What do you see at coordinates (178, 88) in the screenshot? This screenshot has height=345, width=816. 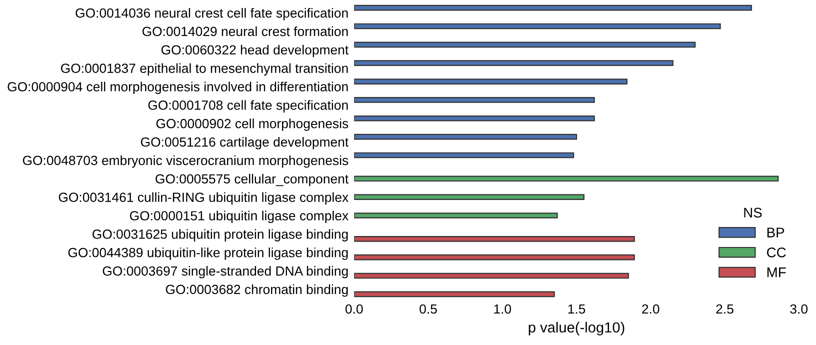 I see `y-tick-label: GO:0000904 cell morphogenesis involved in differentiation` at bounding box center [178, 88].